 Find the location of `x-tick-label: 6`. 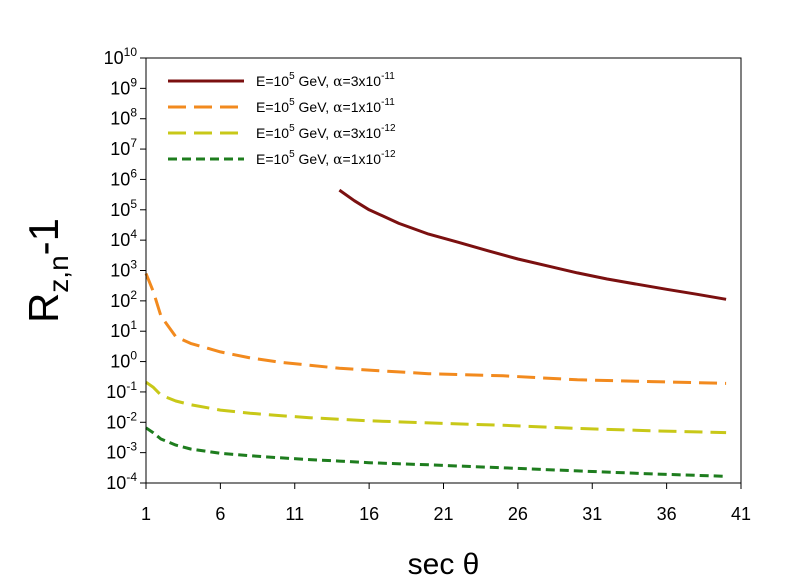

x-tick-label: 6 is located at coordinates (220, 514).